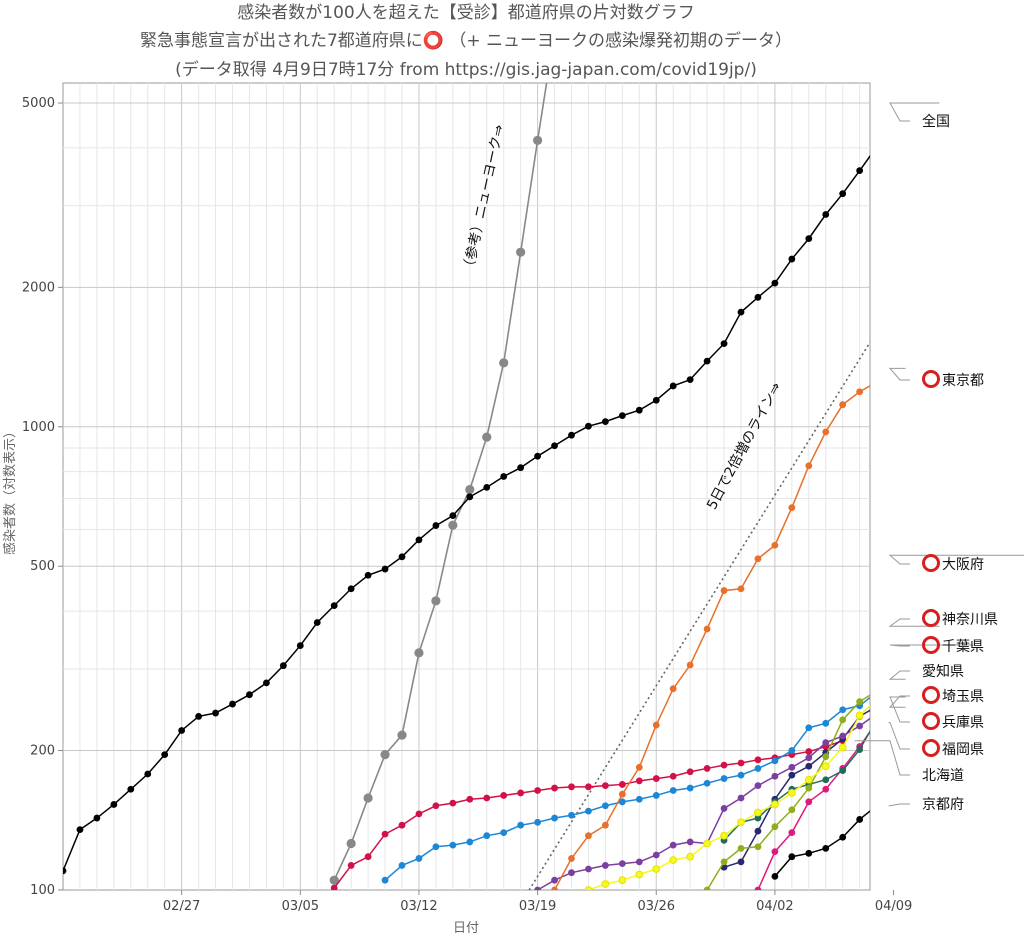  I want to click on y-tick-label: 2000, so click(38, 287).